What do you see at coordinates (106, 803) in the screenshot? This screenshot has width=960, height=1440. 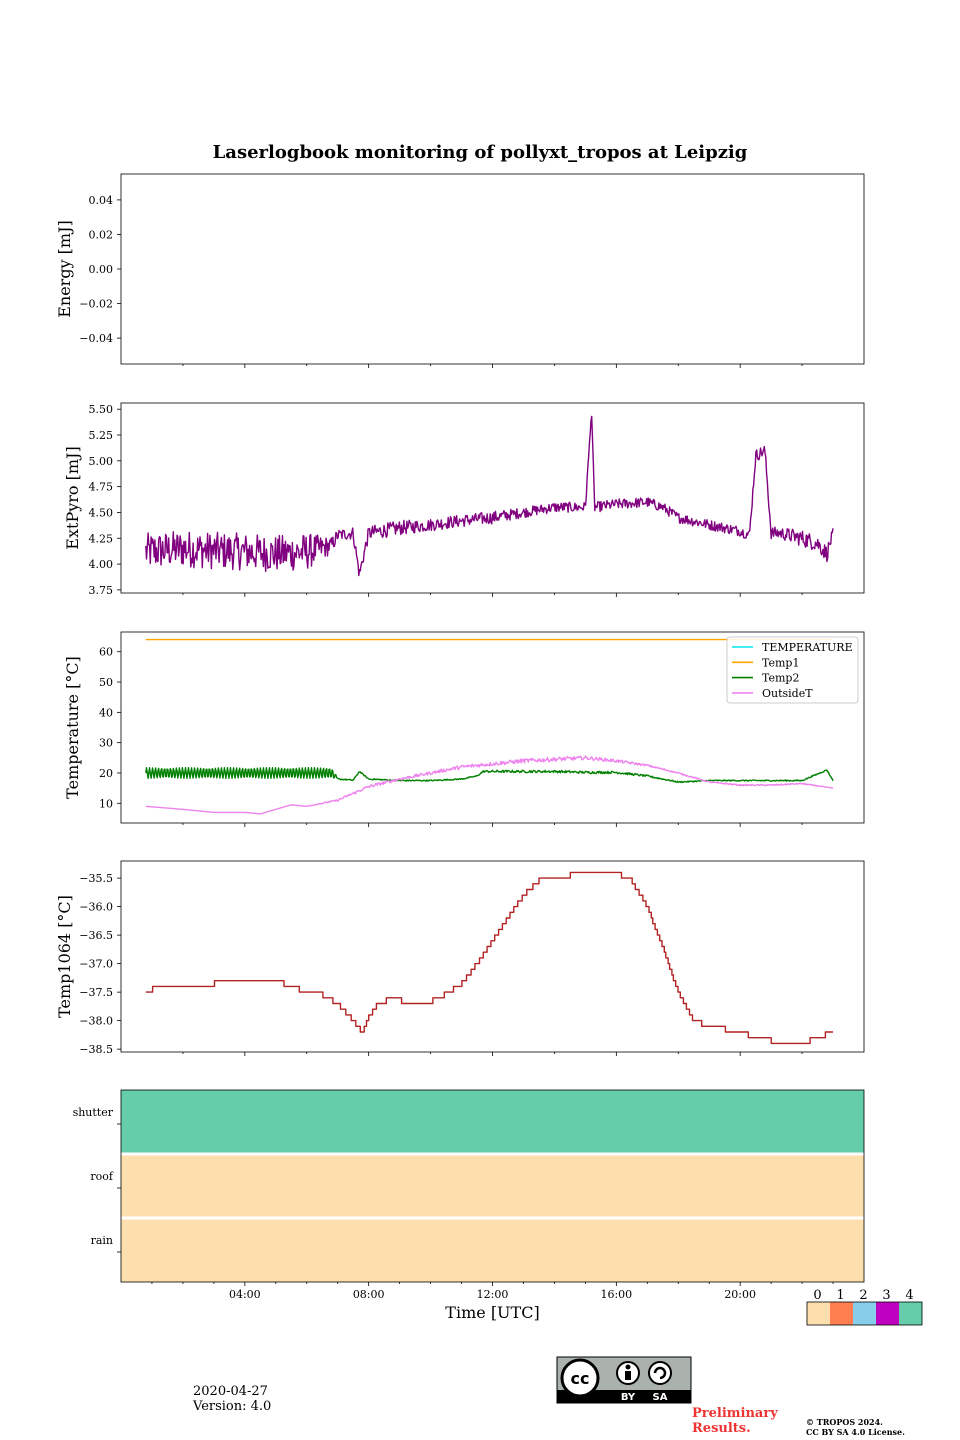 I see `y-tick-label: 10` at bounding box center [106, 803].